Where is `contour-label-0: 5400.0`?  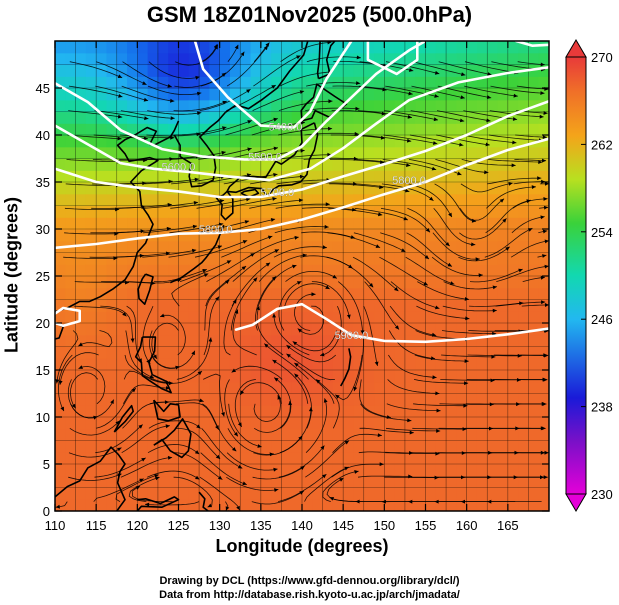 contour-label-0: 5400.0 is located at coordinates (286, 127).